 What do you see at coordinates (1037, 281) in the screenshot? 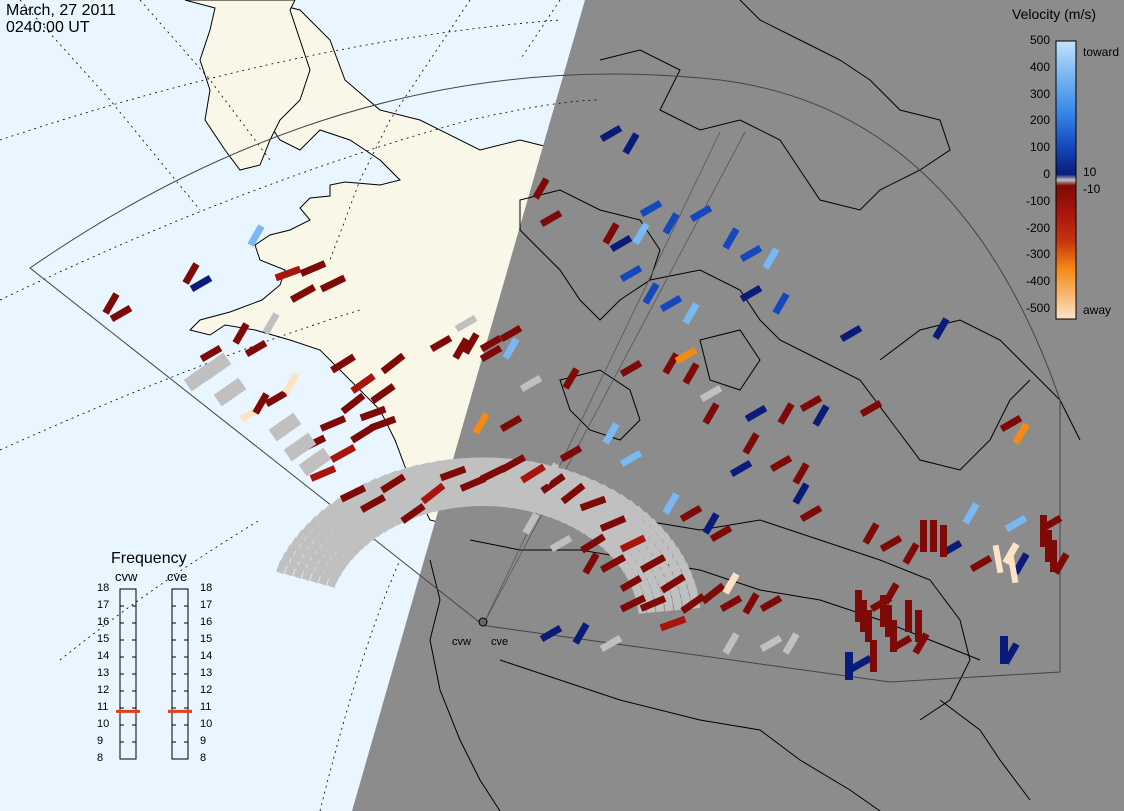
I see `velocity-tick-label: -400` at bounding box center [1037, 281].